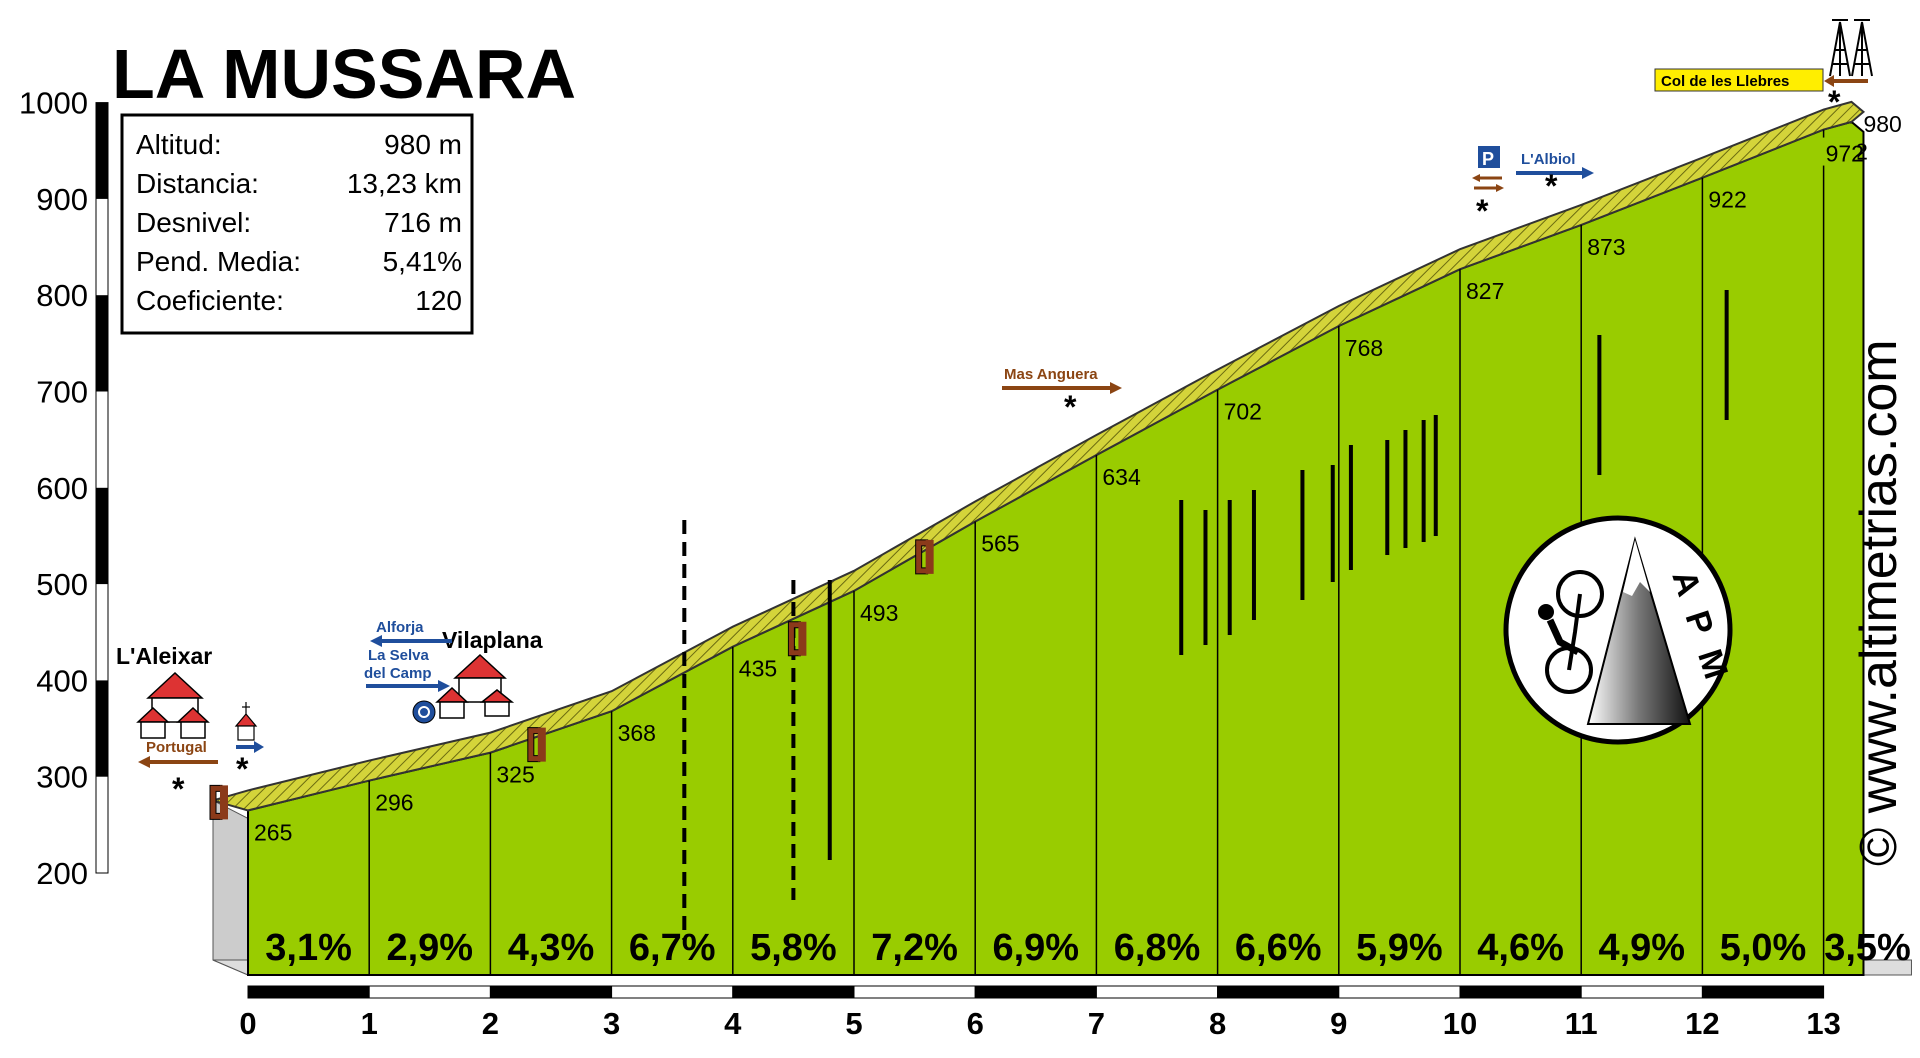 The height and width of the screenshot is (1058, 1920). Describe the element at coordinates (210, 300) in the screenshot. I see `stat-label: Coeficiente:` at that location.